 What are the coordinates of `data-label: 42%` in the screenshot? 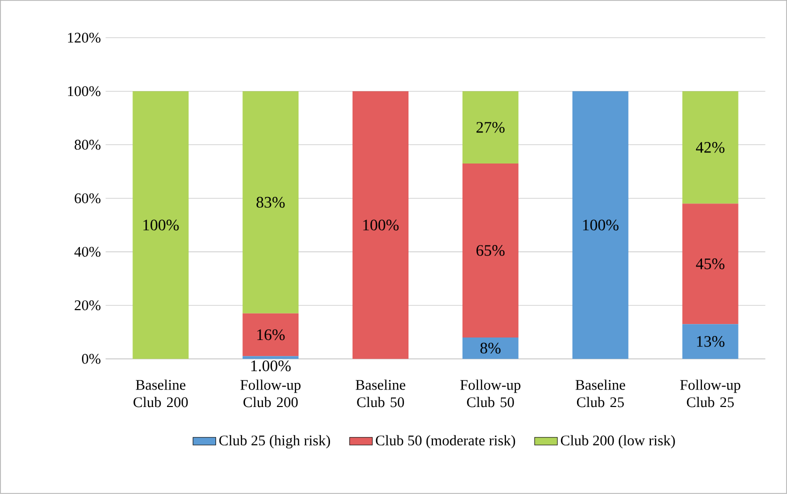 It's located at (710, 147).